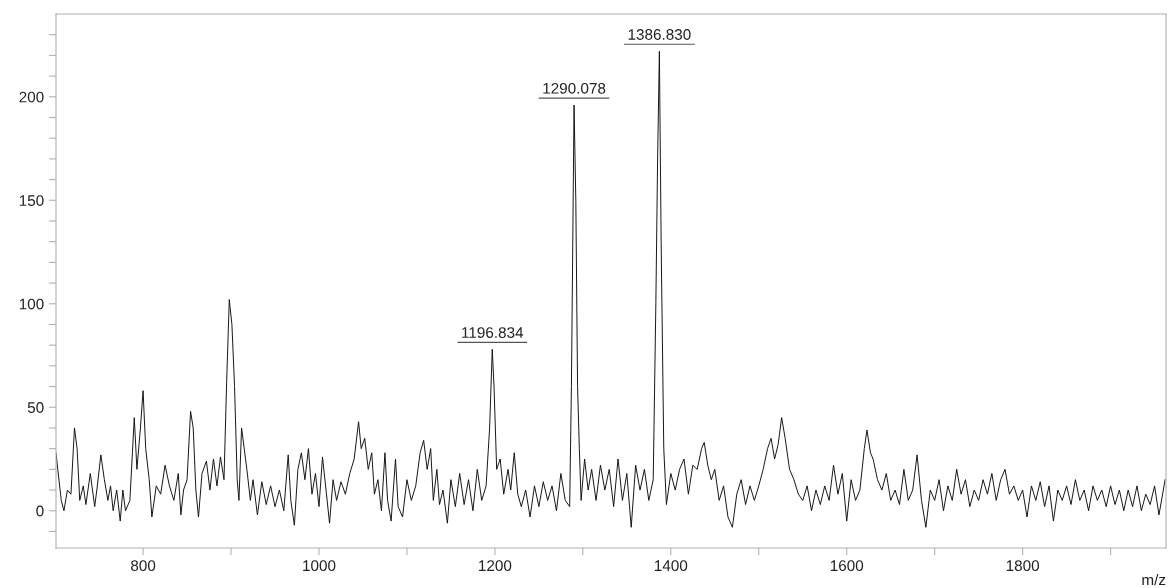  What do you see at coordinates (319, 566) in the screenshot?
I see `x-tick-label: 1000` at bounding box center [319, 566].